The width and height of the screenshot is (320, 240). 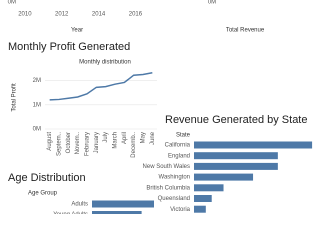 What do you see at coordinates (144, 137) in the screenshot?
I see `x-tick-label: May` at bounding box center [144, 137].